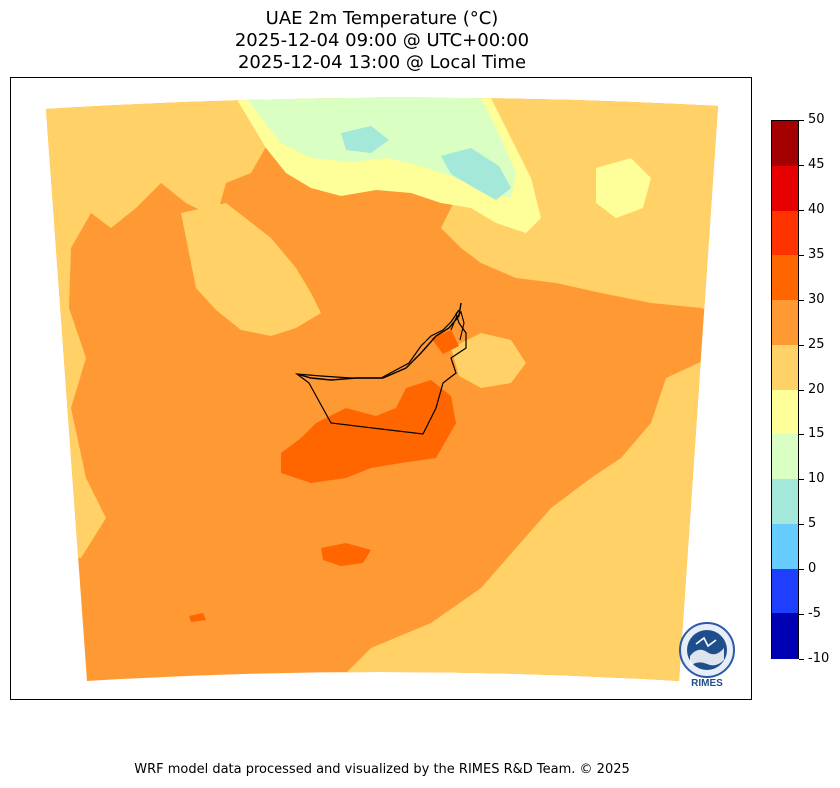  I want to click on colorbar-tick-label: 30, so click(816, 299).